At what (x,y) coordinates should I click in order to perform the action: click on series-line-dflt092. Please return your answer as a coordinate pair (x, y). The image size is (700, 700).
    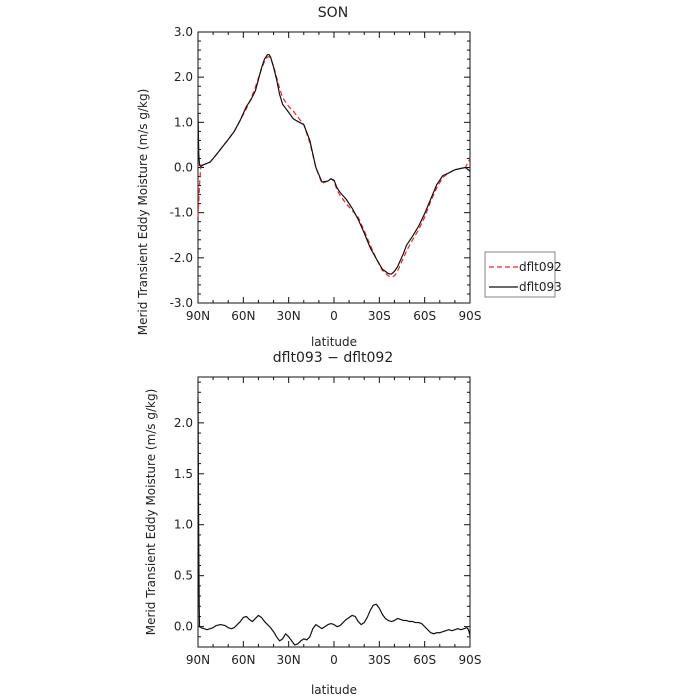
    Looking at the image, I should click on (334, 167).